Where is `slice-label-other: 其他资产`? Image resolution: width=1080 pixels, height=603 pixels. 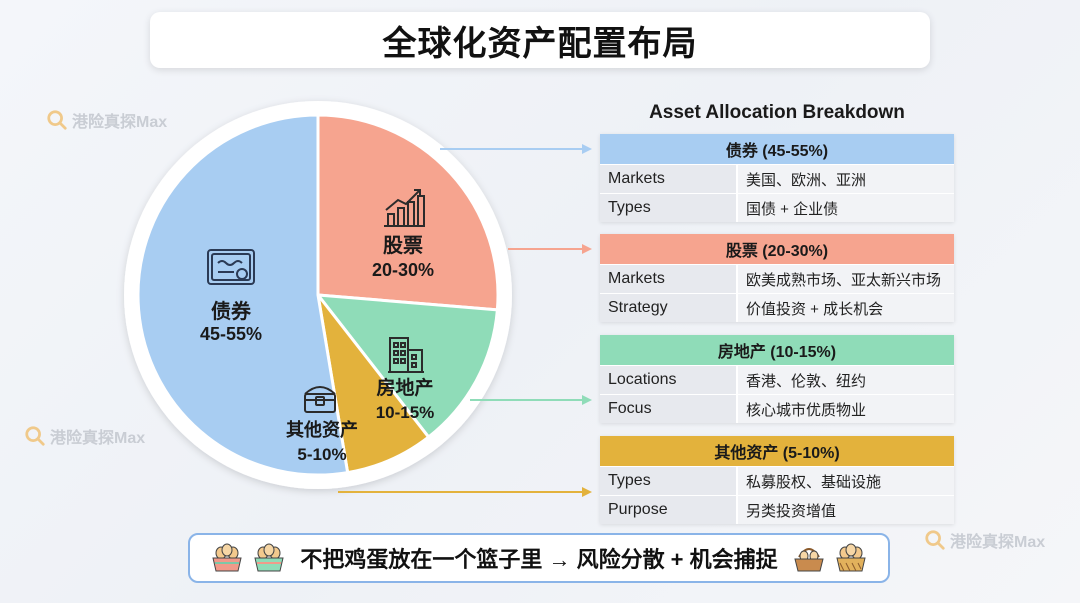 slice-label-other: 其他资产 is located at coordinates (322, 429).